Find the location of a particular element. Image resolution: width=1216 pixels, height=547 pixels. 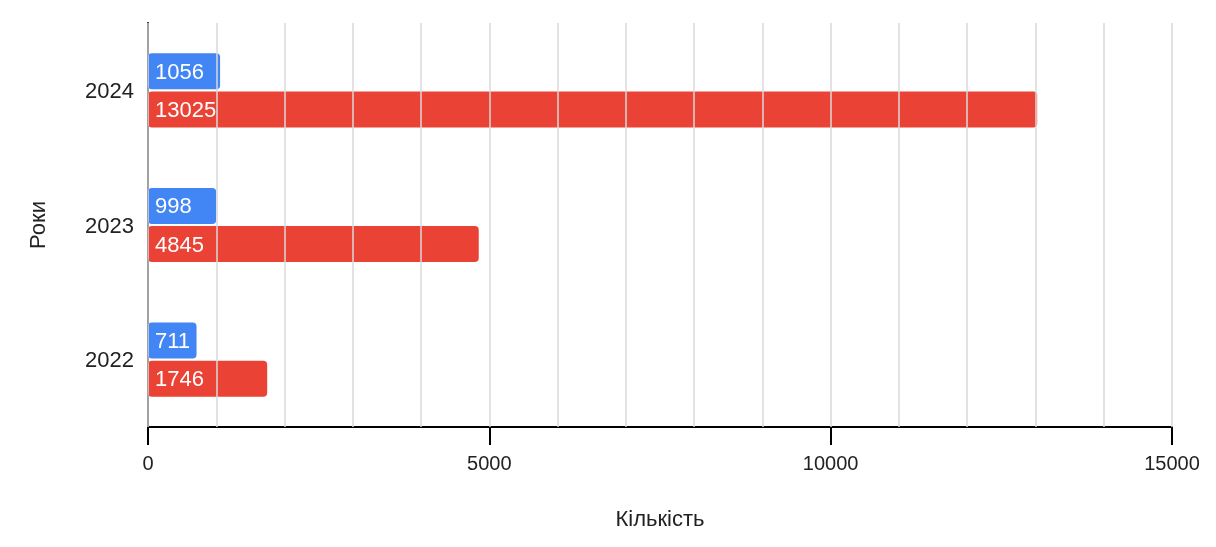

x-tick-label: 15000 is located at coordinates (1172, 463).